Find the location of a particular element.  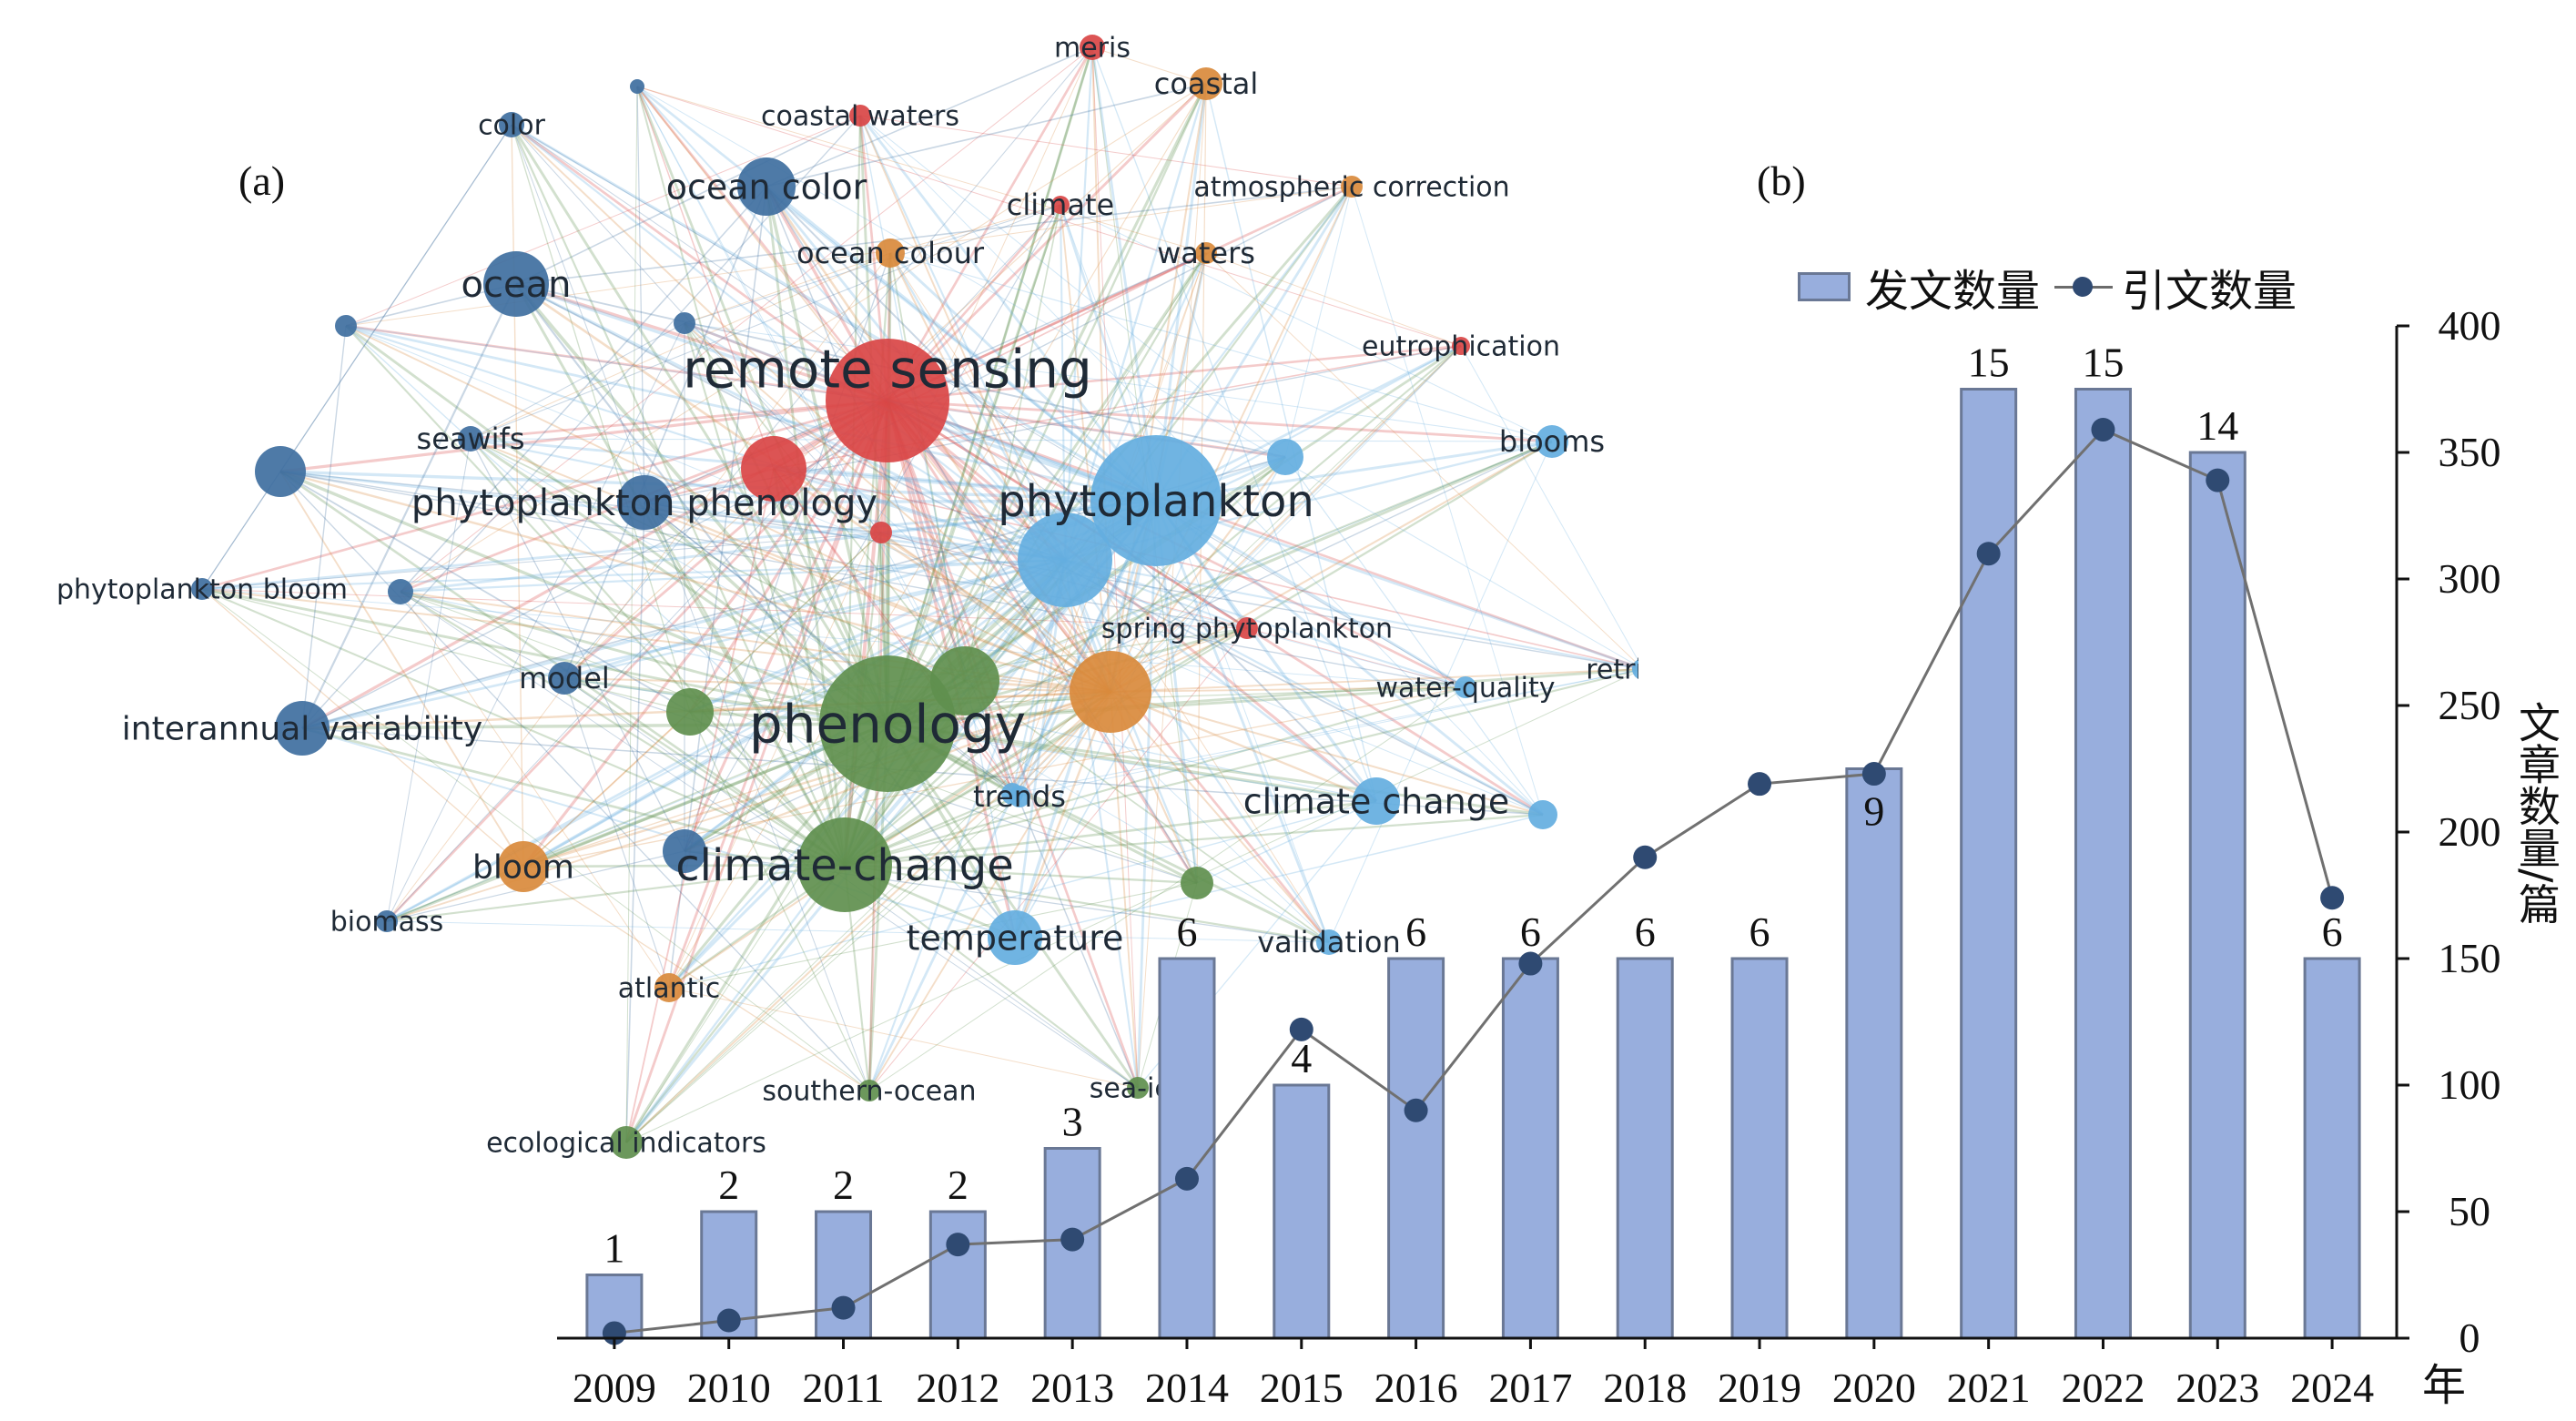

bar-2015 is located at coordinates (1302, 1211).